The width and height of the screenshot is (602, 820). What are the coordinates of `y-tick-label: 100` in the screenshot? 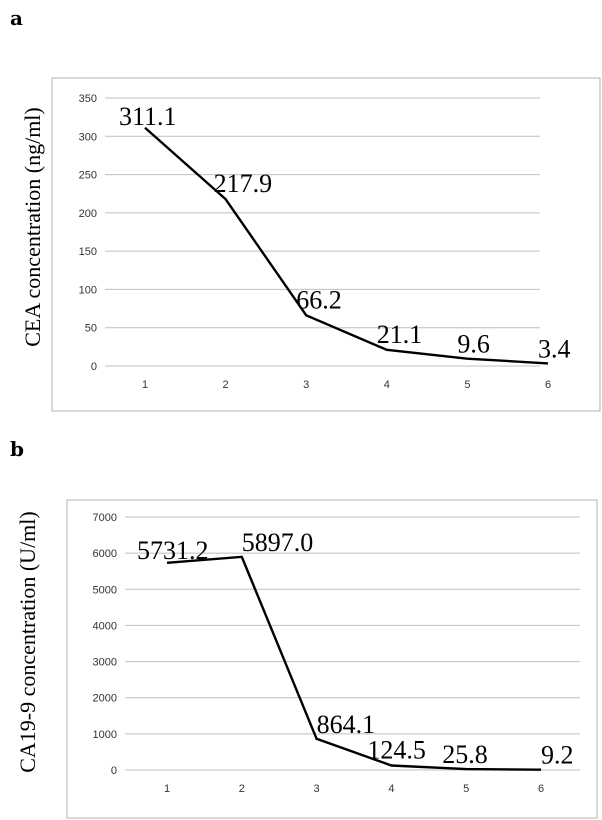 It's located at (88, 290).